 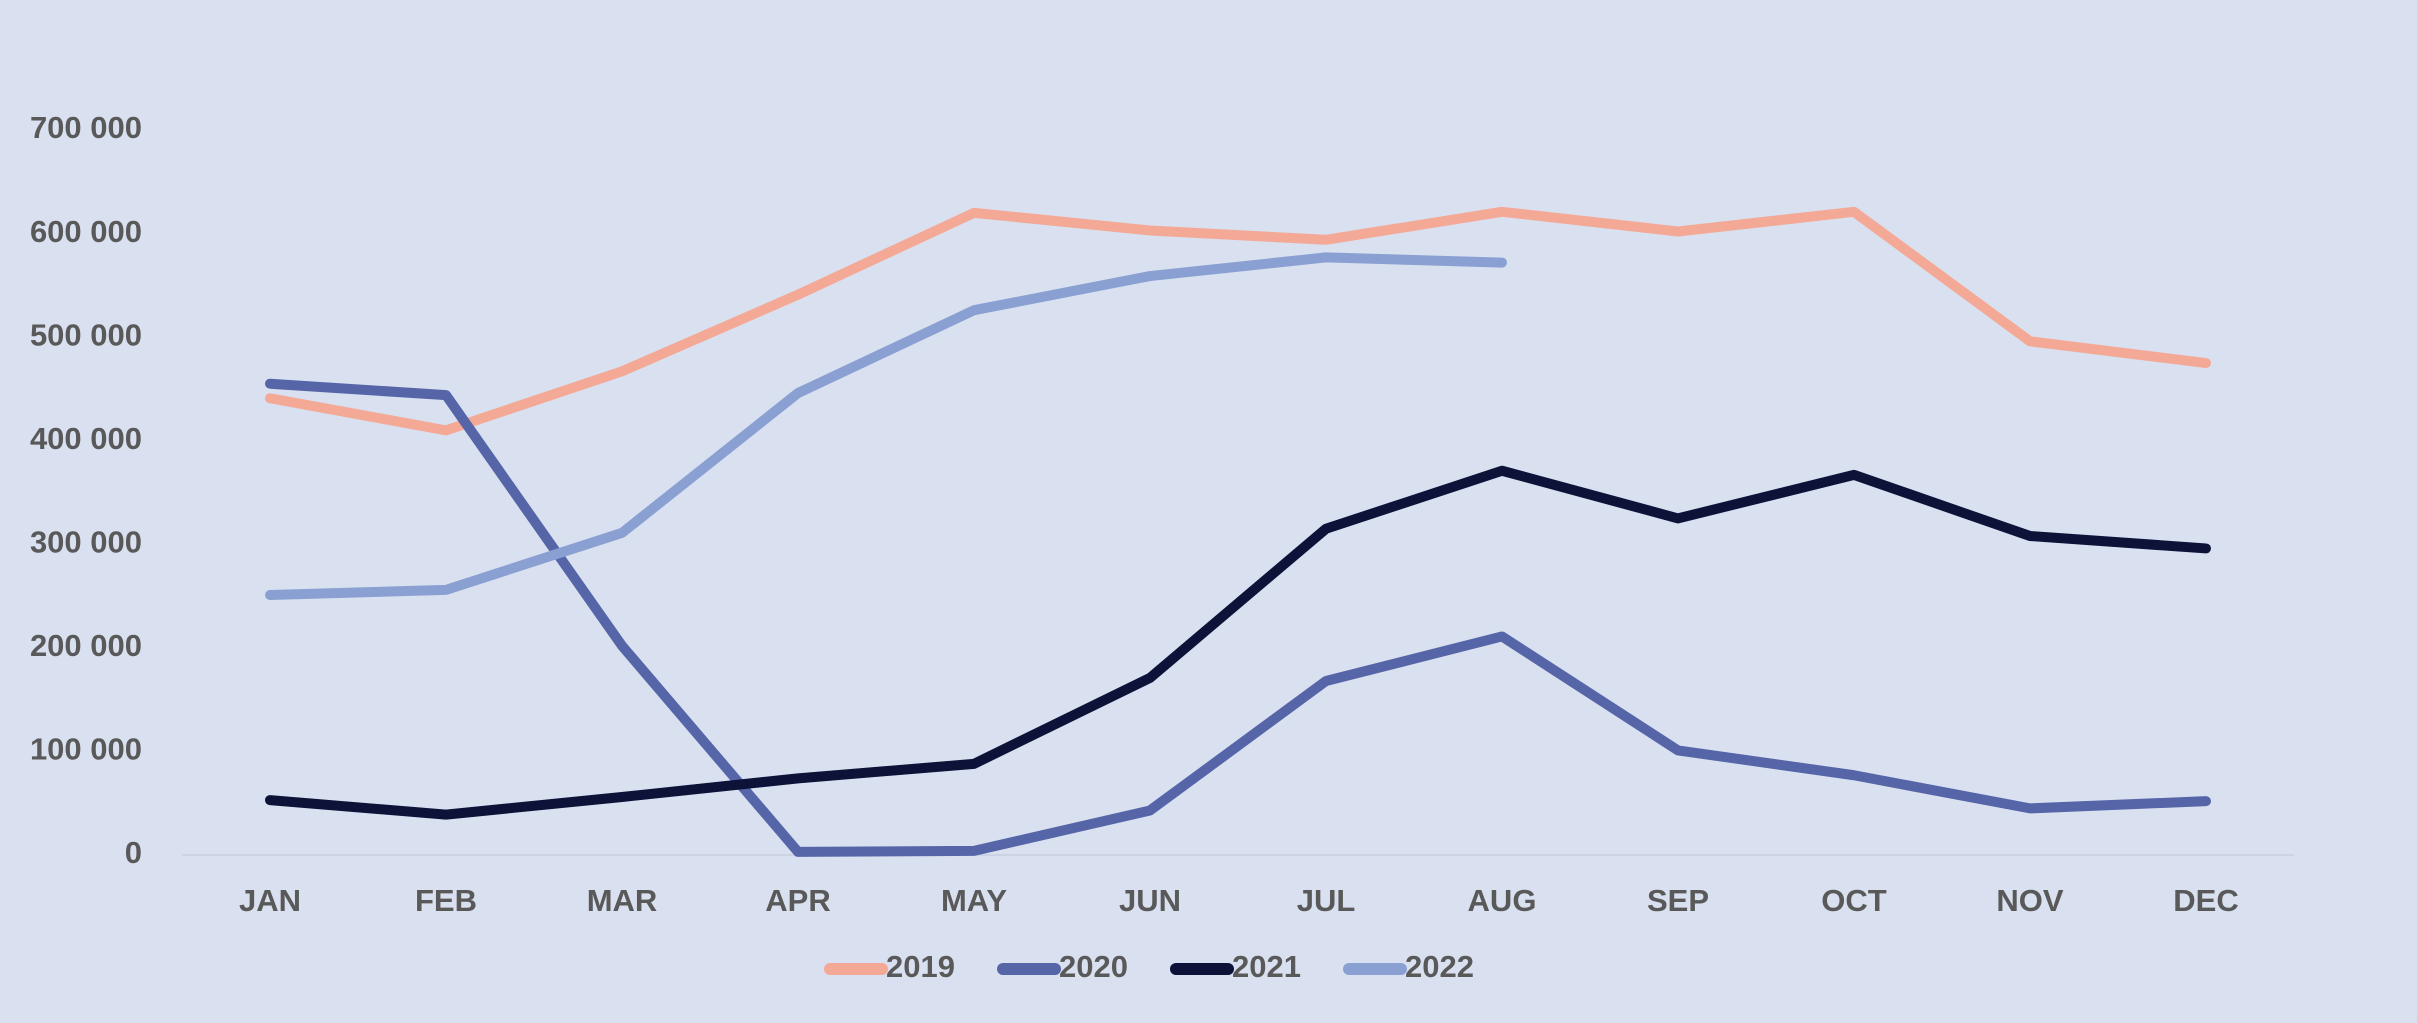 I want to click on y-tick-label: 0, so click(x=133, y=852).